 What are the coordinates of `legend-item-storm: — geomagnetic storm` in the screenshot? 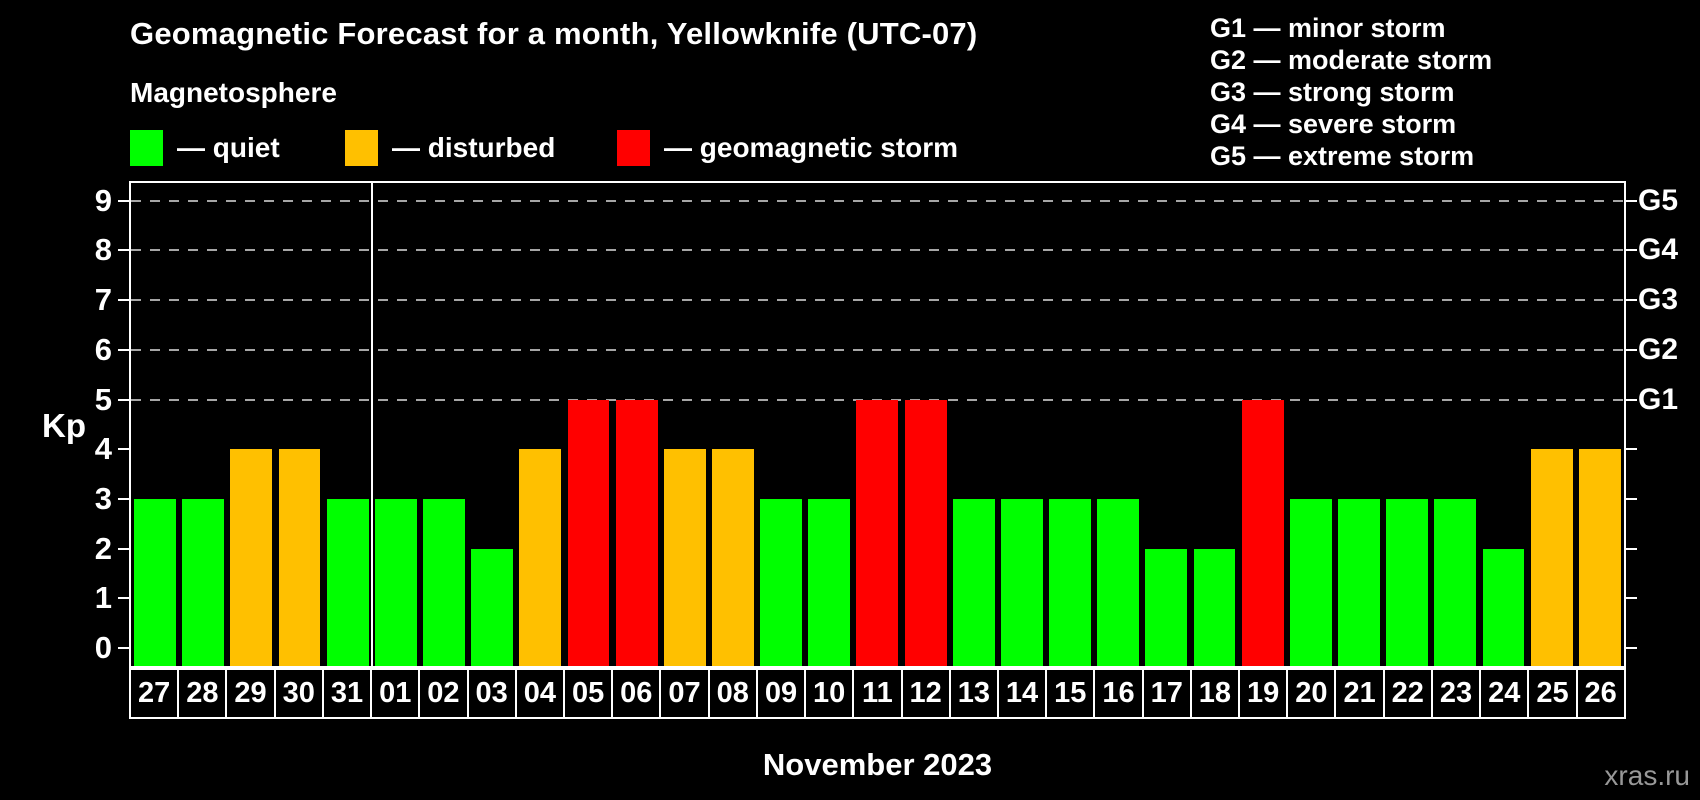 It's located at (787, 148).